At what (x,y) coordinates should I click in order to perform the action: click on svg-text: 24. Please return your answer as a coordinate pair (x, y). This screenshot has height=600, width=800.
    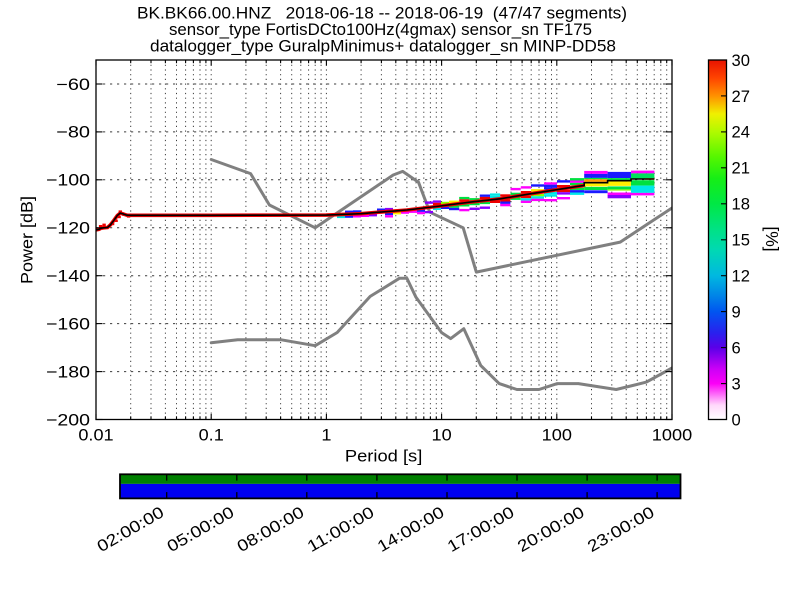
    Looking at the image, I should click on (741, 132).